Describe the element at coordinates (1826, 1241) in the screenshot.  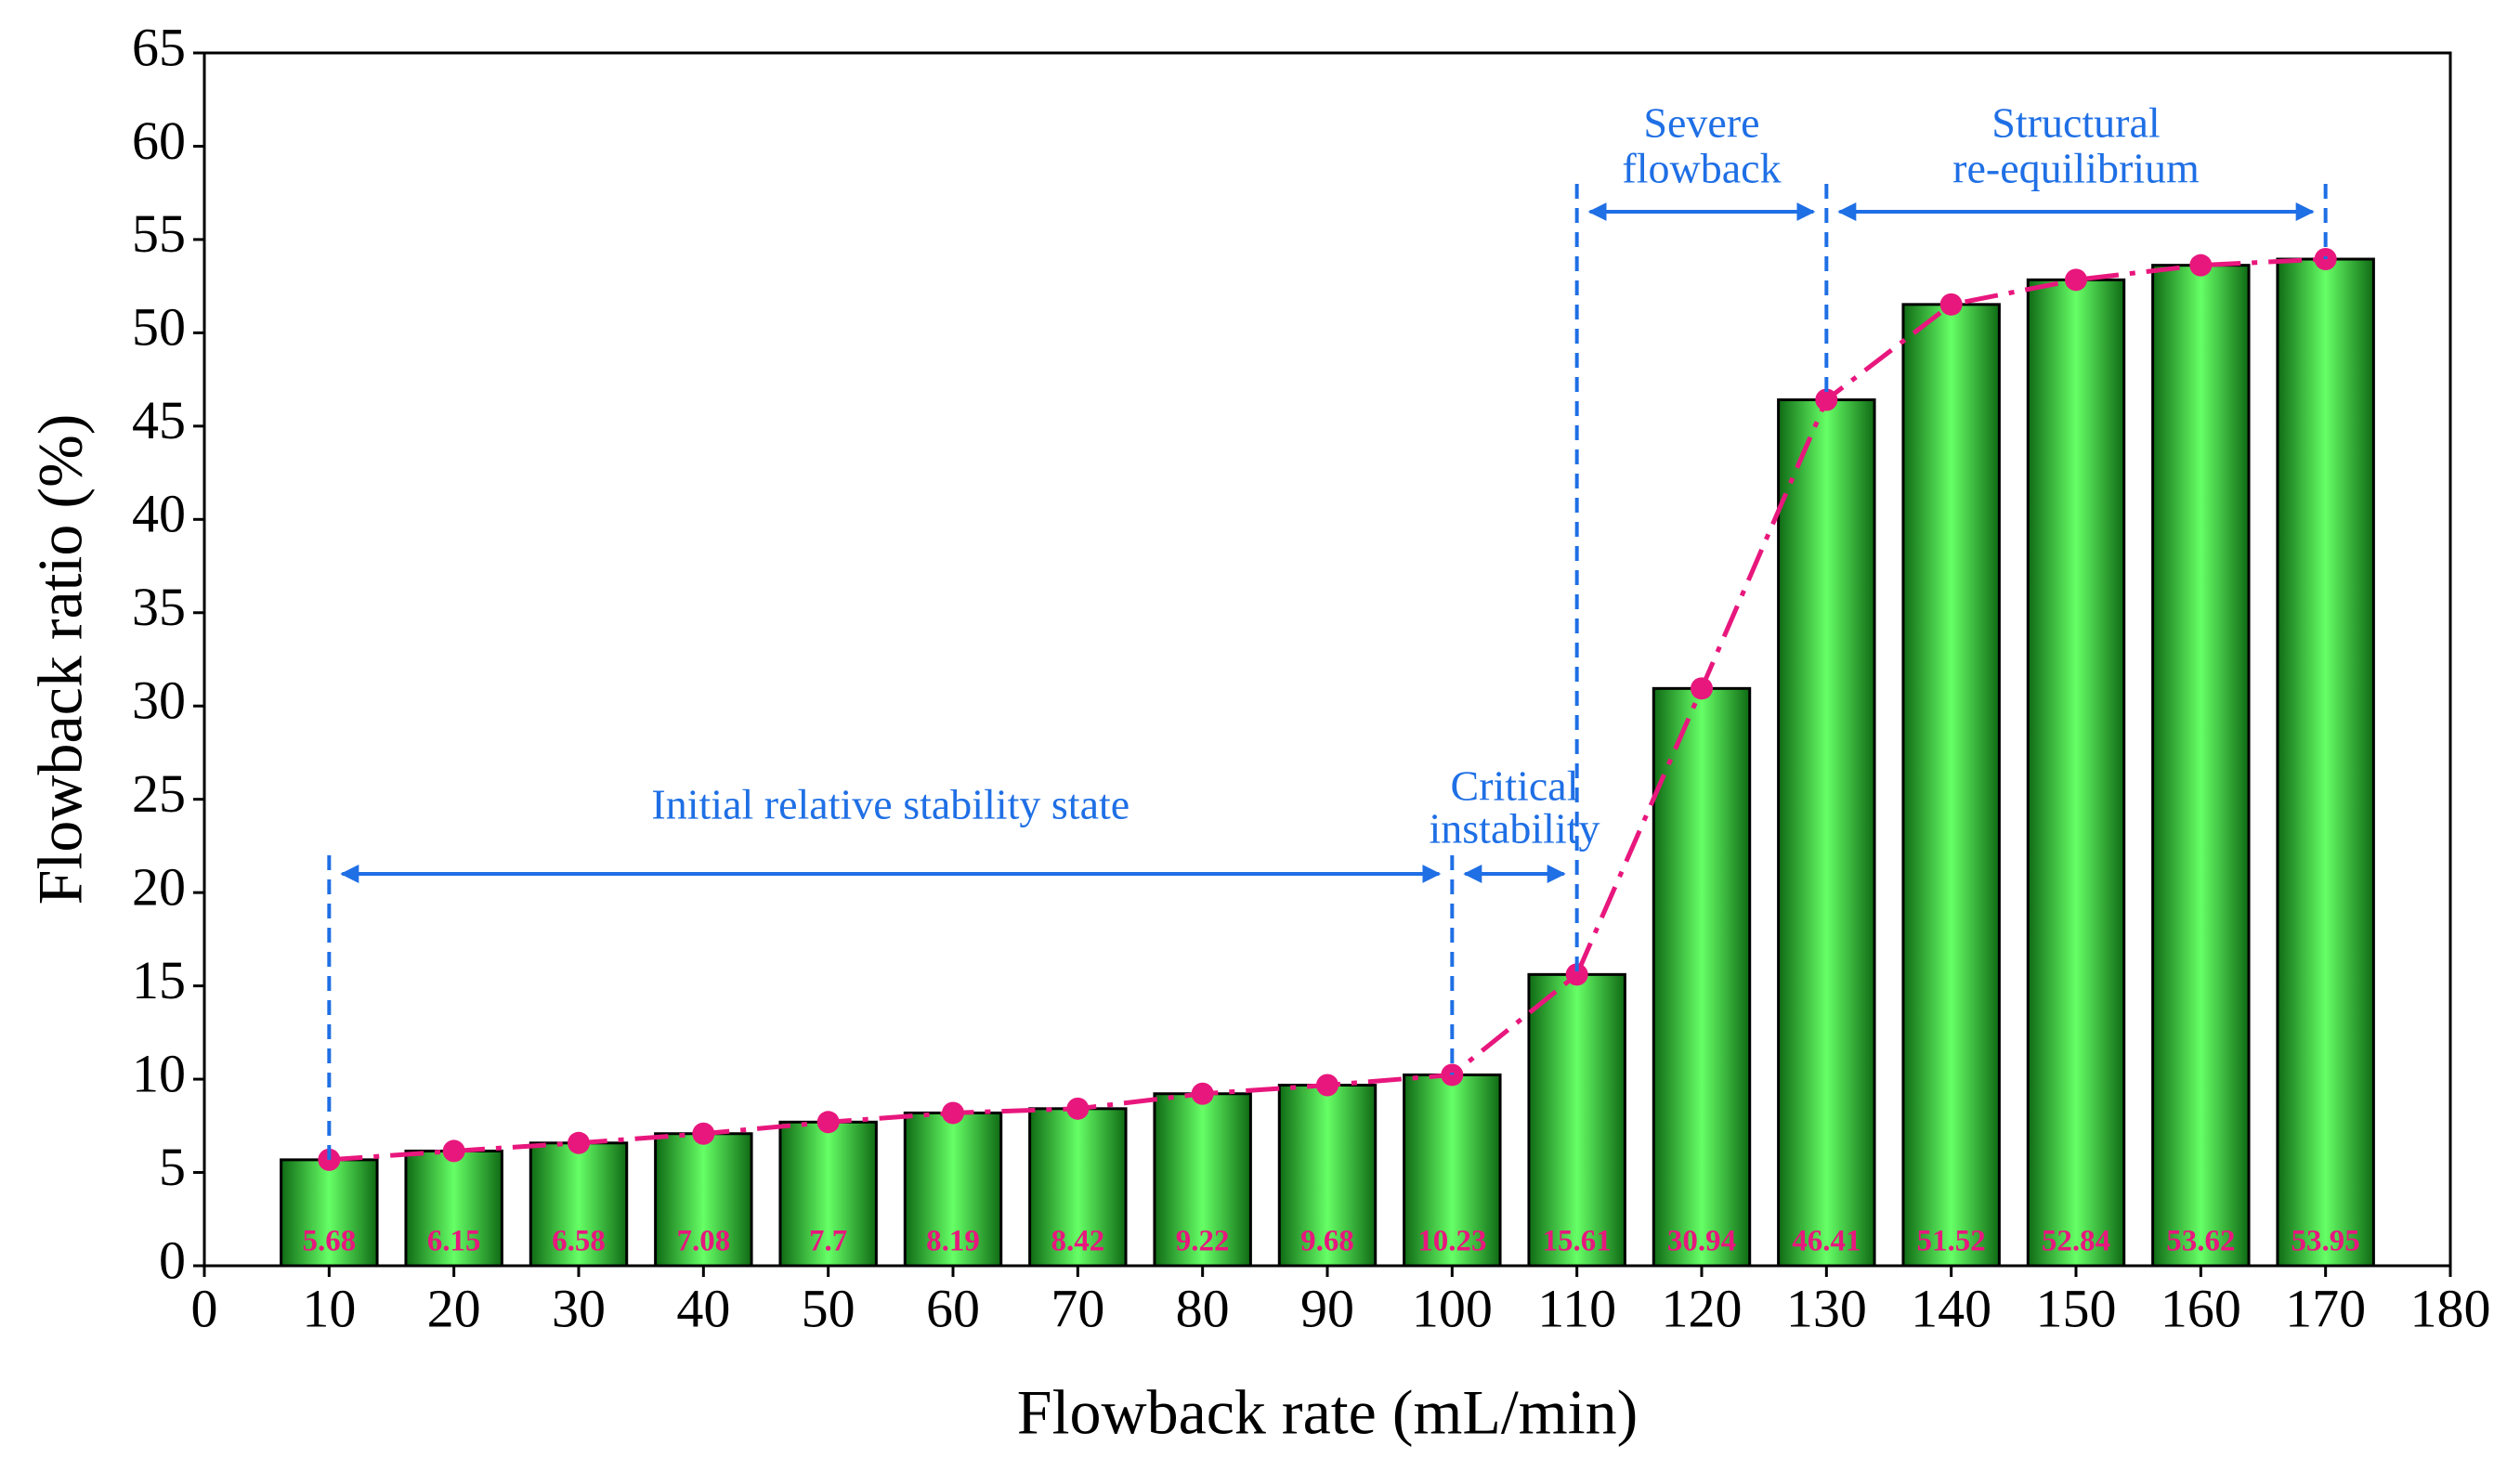
I see `value-label: 46.41` at that location.